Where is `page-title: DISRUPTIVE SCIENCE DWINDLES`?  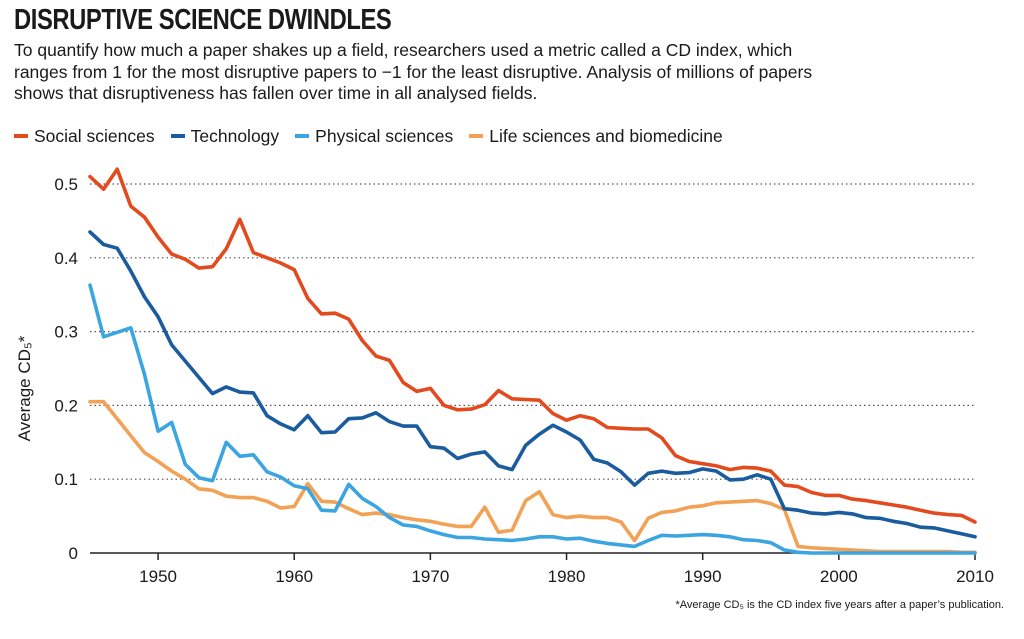 page-title: DISRUPTIVE SCIENCE DWINDLES is located at coordinates (203, 20).